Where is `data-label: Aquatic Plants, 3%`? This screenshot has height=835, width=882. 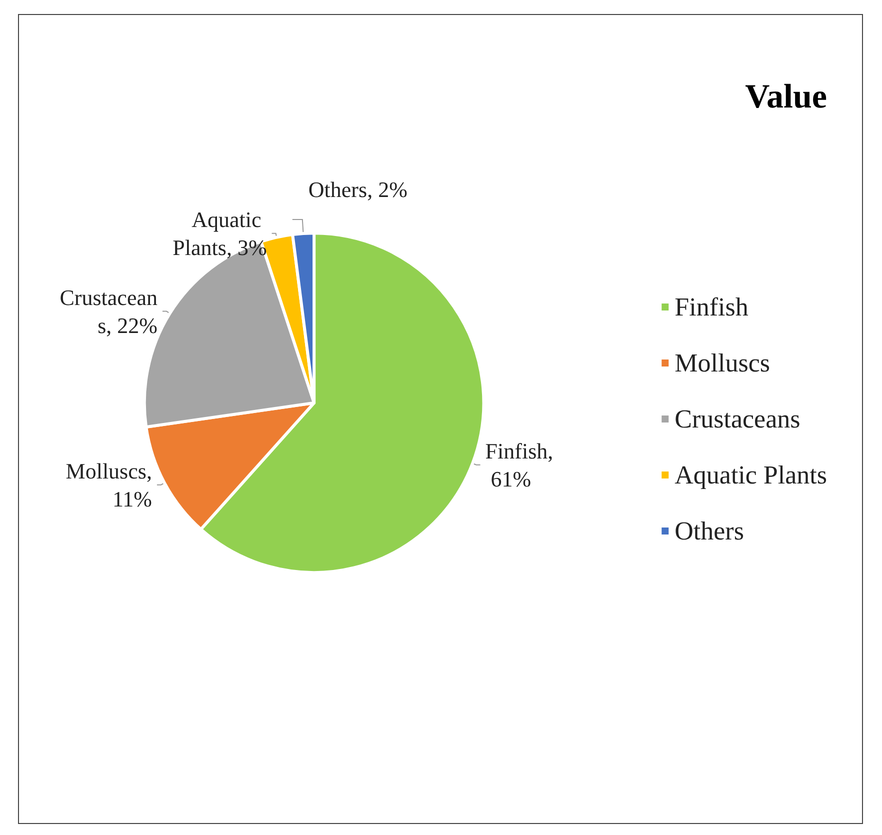 data-label: Aquatic Plants, 3% is located at coordinates (219, 233).